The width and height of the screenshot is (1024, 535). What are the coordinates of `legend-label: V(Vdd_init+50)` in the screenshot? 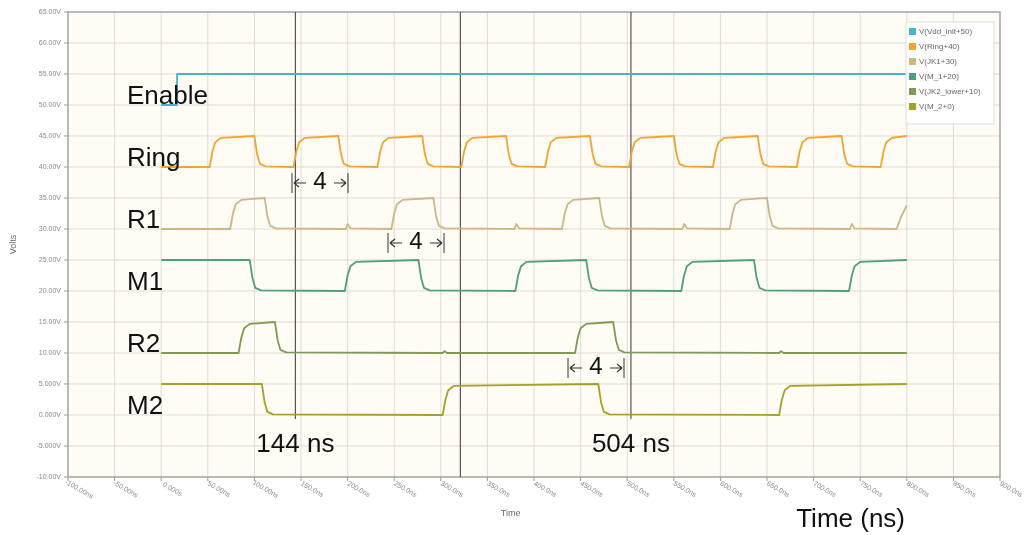 It's located at (946, 31).